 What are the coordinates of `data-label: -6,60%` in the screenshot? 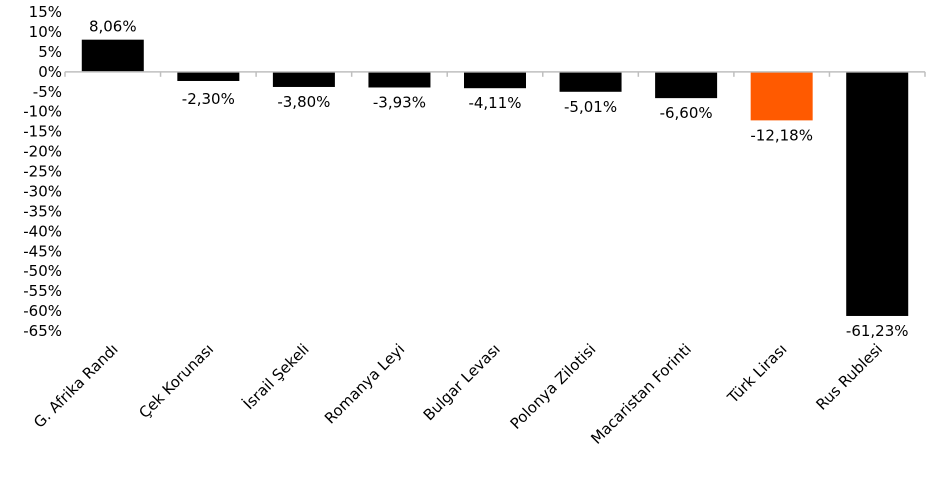 It's located at (686, 113).